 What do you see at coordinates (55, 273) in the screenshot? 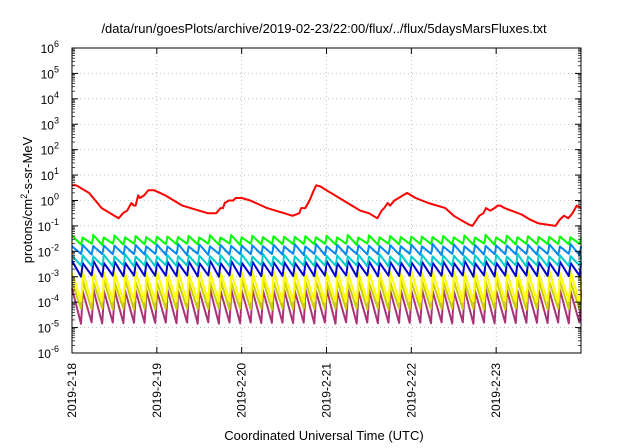
I see `y-tick-exponent: -3` at bounding box center [55, 273].